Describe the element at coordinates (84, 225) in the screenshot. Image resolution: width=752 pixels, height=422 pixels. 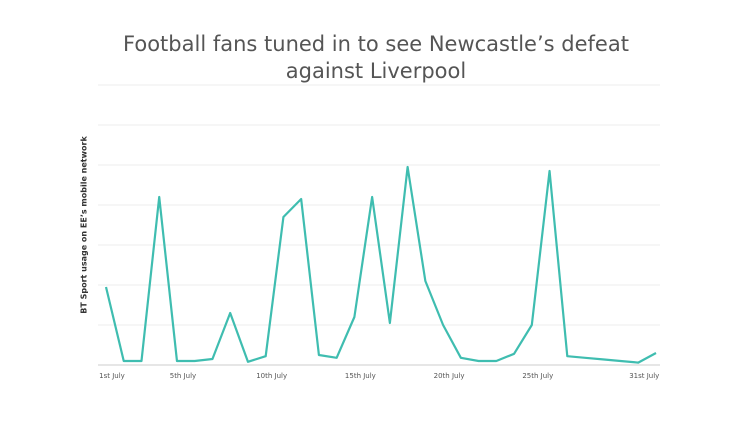
I see `y-axis-label: BT Sport usage on EE’s mobile network` at that location.